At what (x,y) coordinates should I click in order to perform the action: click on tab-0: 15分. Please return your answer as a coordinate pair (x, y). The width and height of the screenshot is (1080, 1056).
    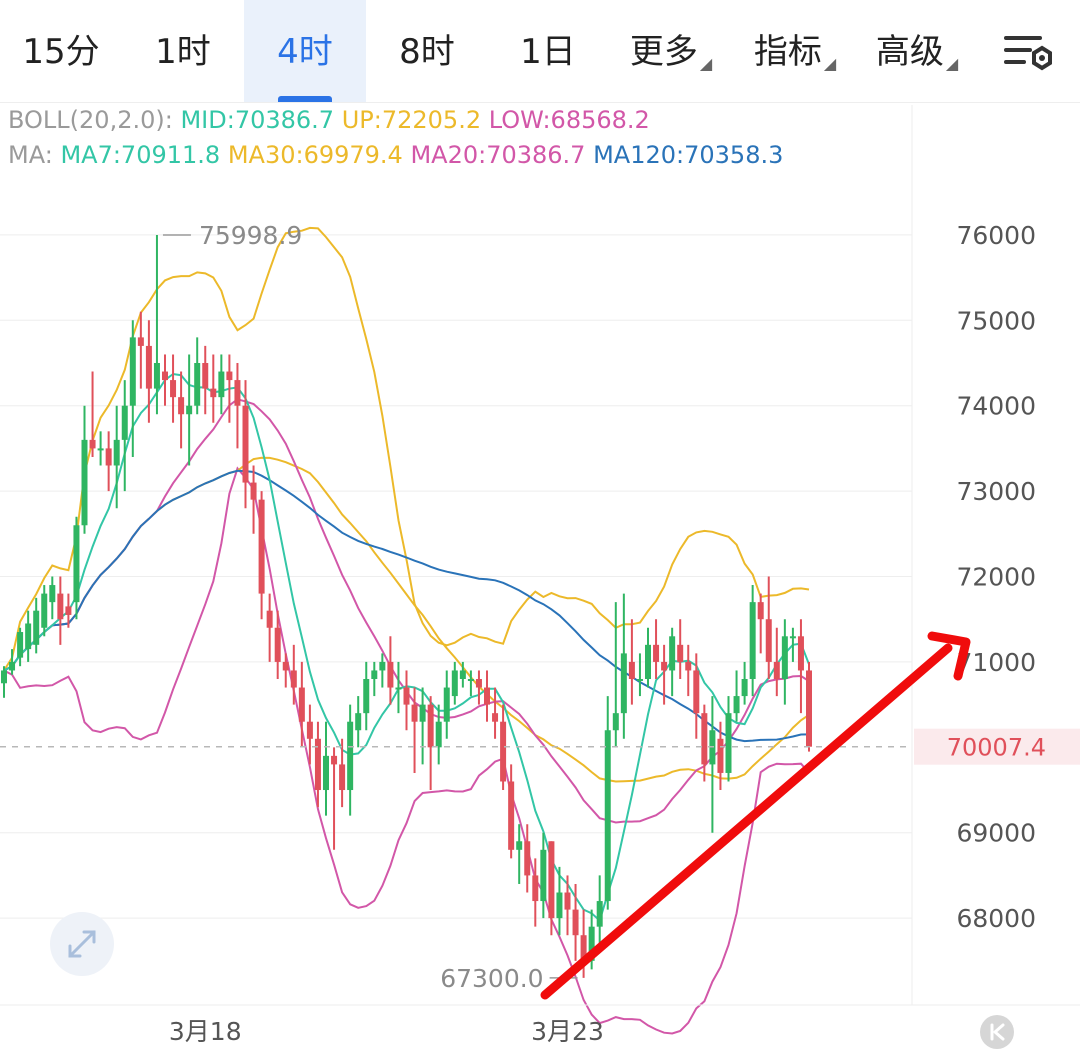
    Looking at the image, I should click on (61, 51).